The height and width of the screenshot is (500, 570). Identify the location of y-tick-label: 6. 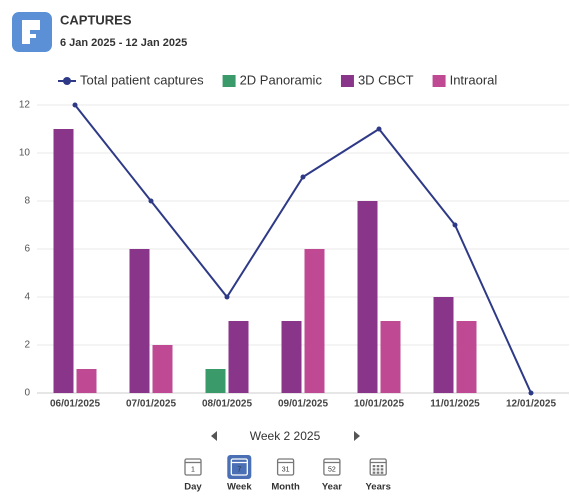
(27, 249).